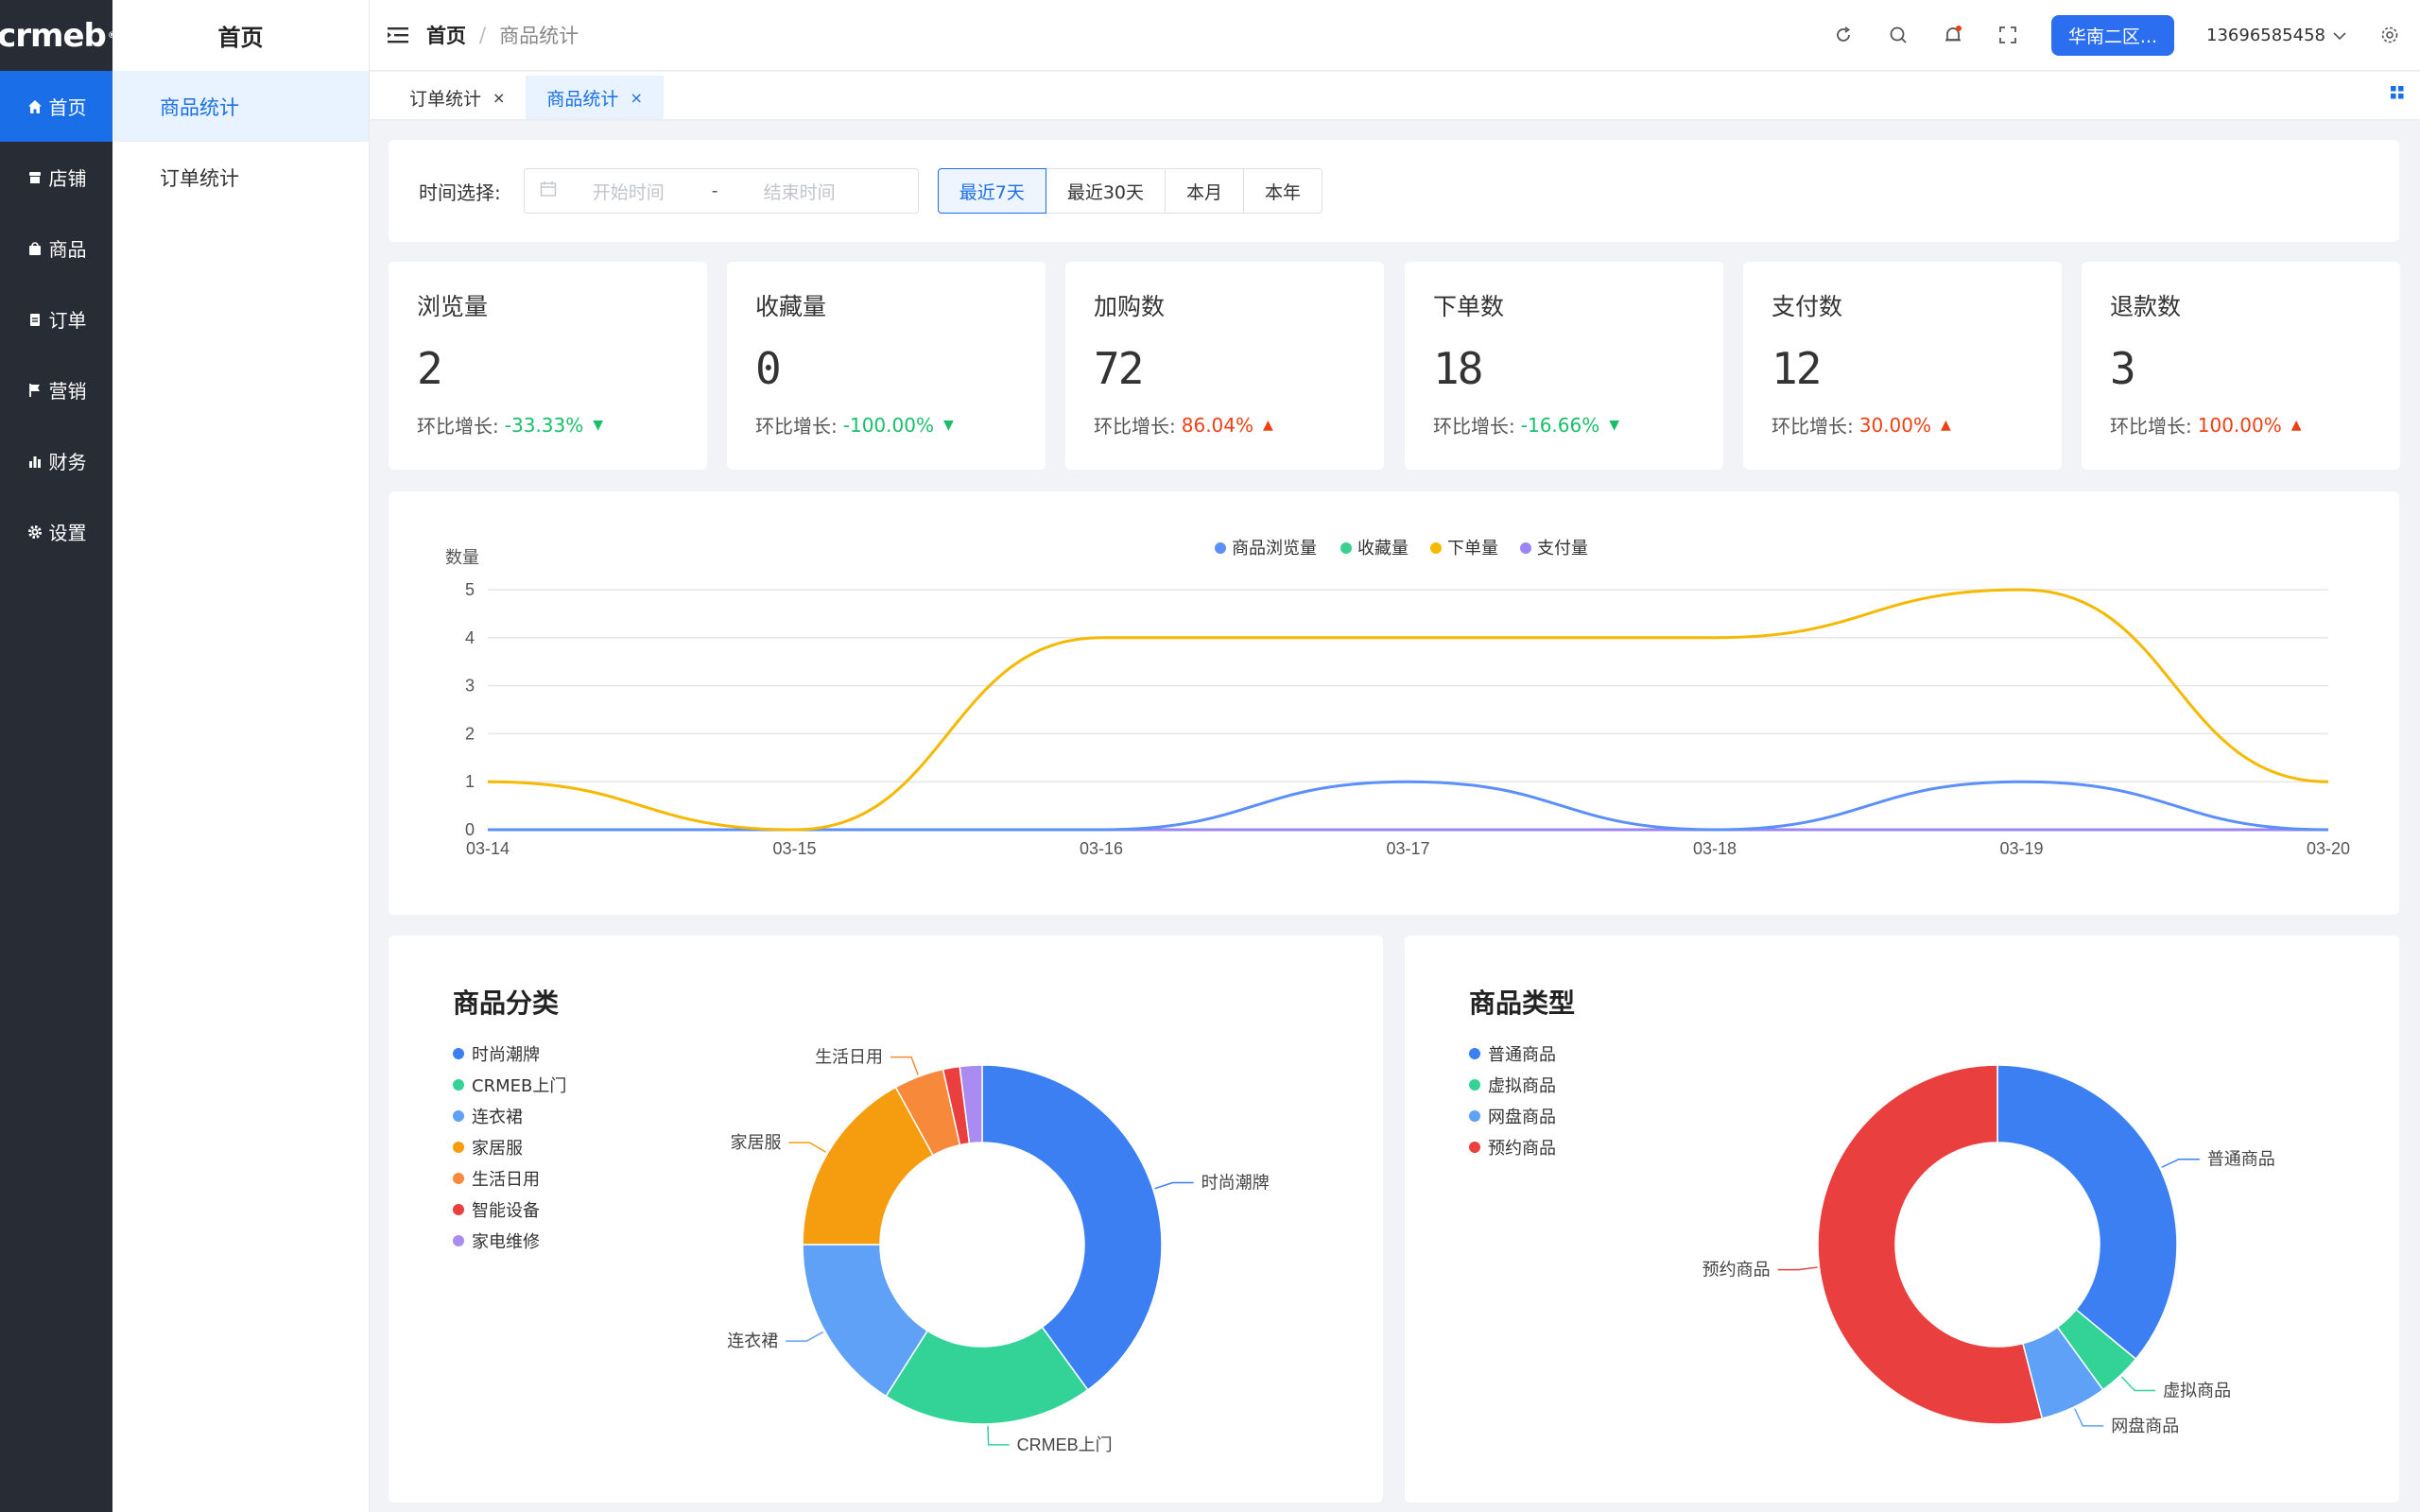  I want to click on legend-label: 收藏量, so click(1383, 548).